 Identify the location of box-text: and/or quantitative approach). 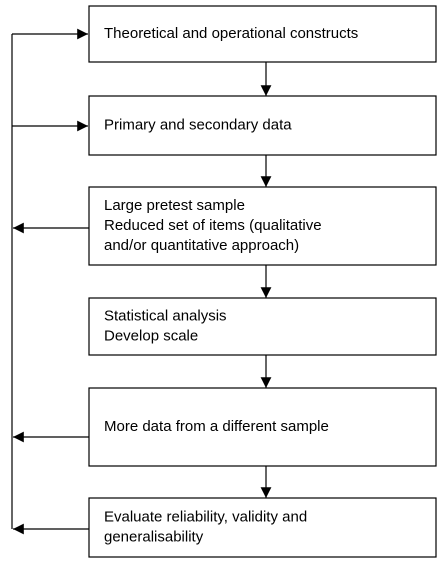
(201, 245).